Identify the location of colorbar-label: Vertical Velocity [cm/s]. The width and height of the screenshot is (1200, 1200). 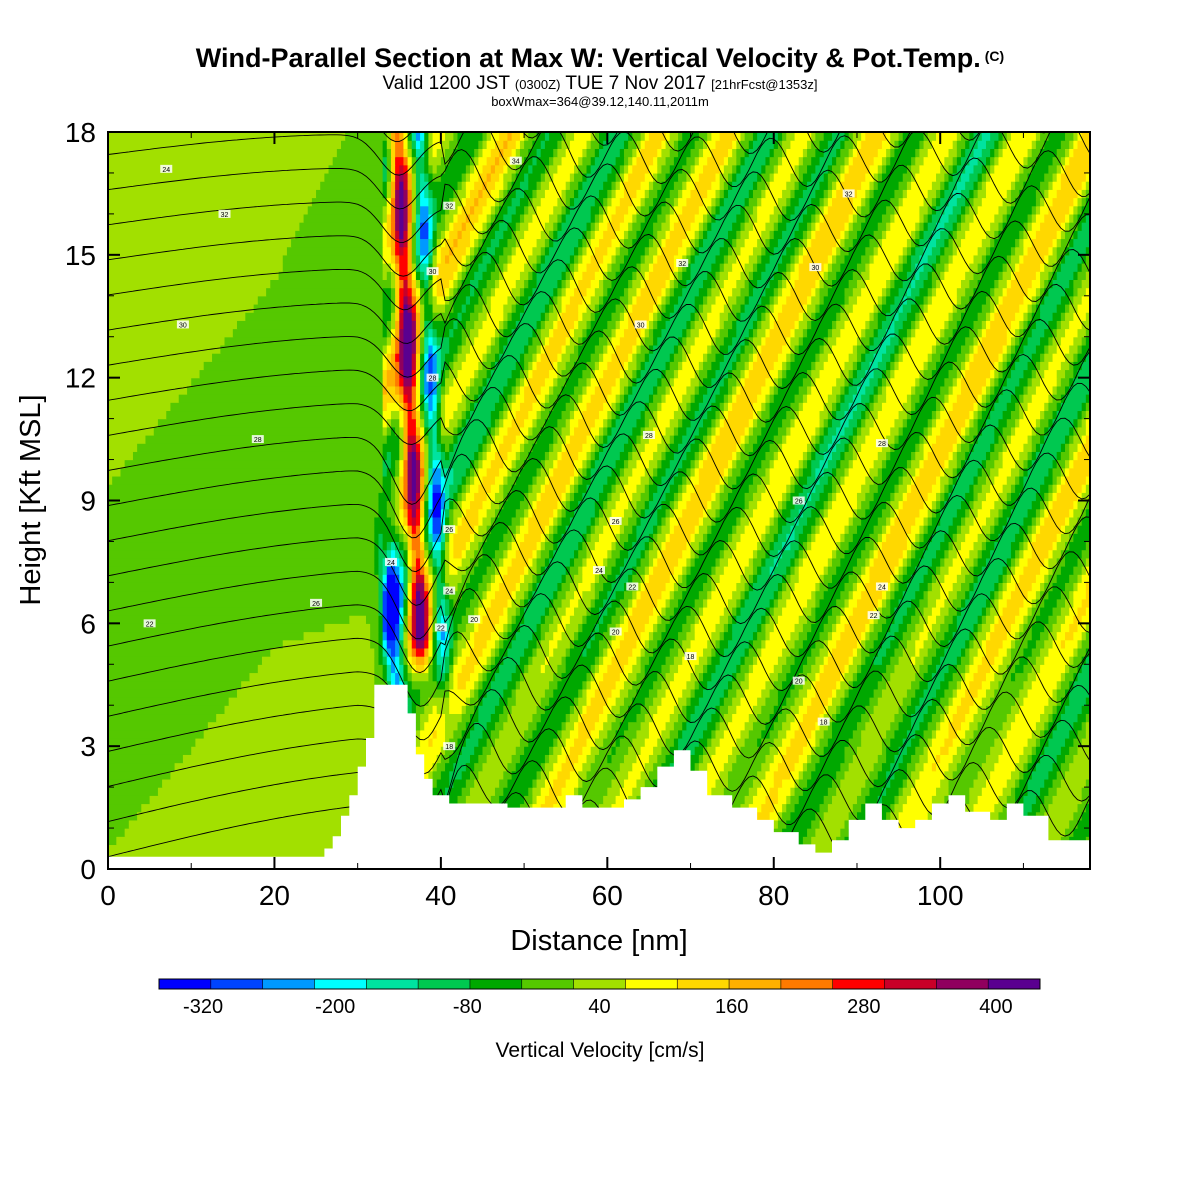
(600, 1050).